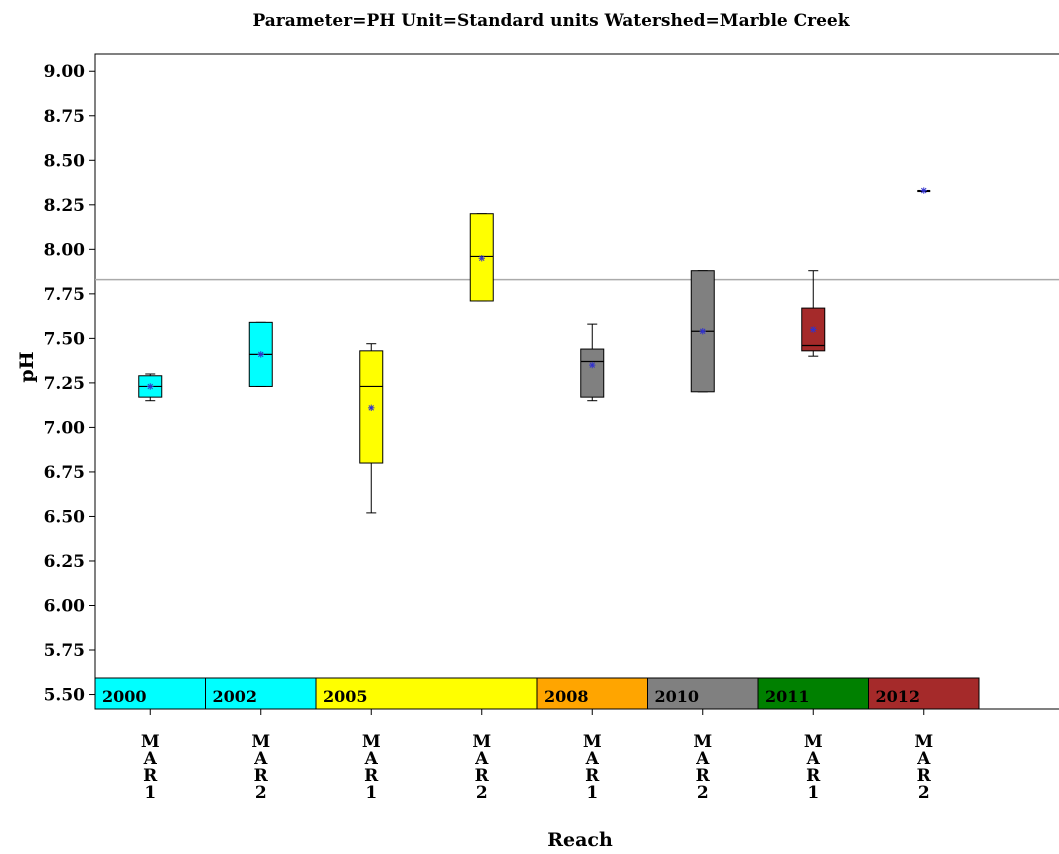 This screenshot has width=1059, height=854. I want to click on y-tick-label: 6.25, so click(64, 562).